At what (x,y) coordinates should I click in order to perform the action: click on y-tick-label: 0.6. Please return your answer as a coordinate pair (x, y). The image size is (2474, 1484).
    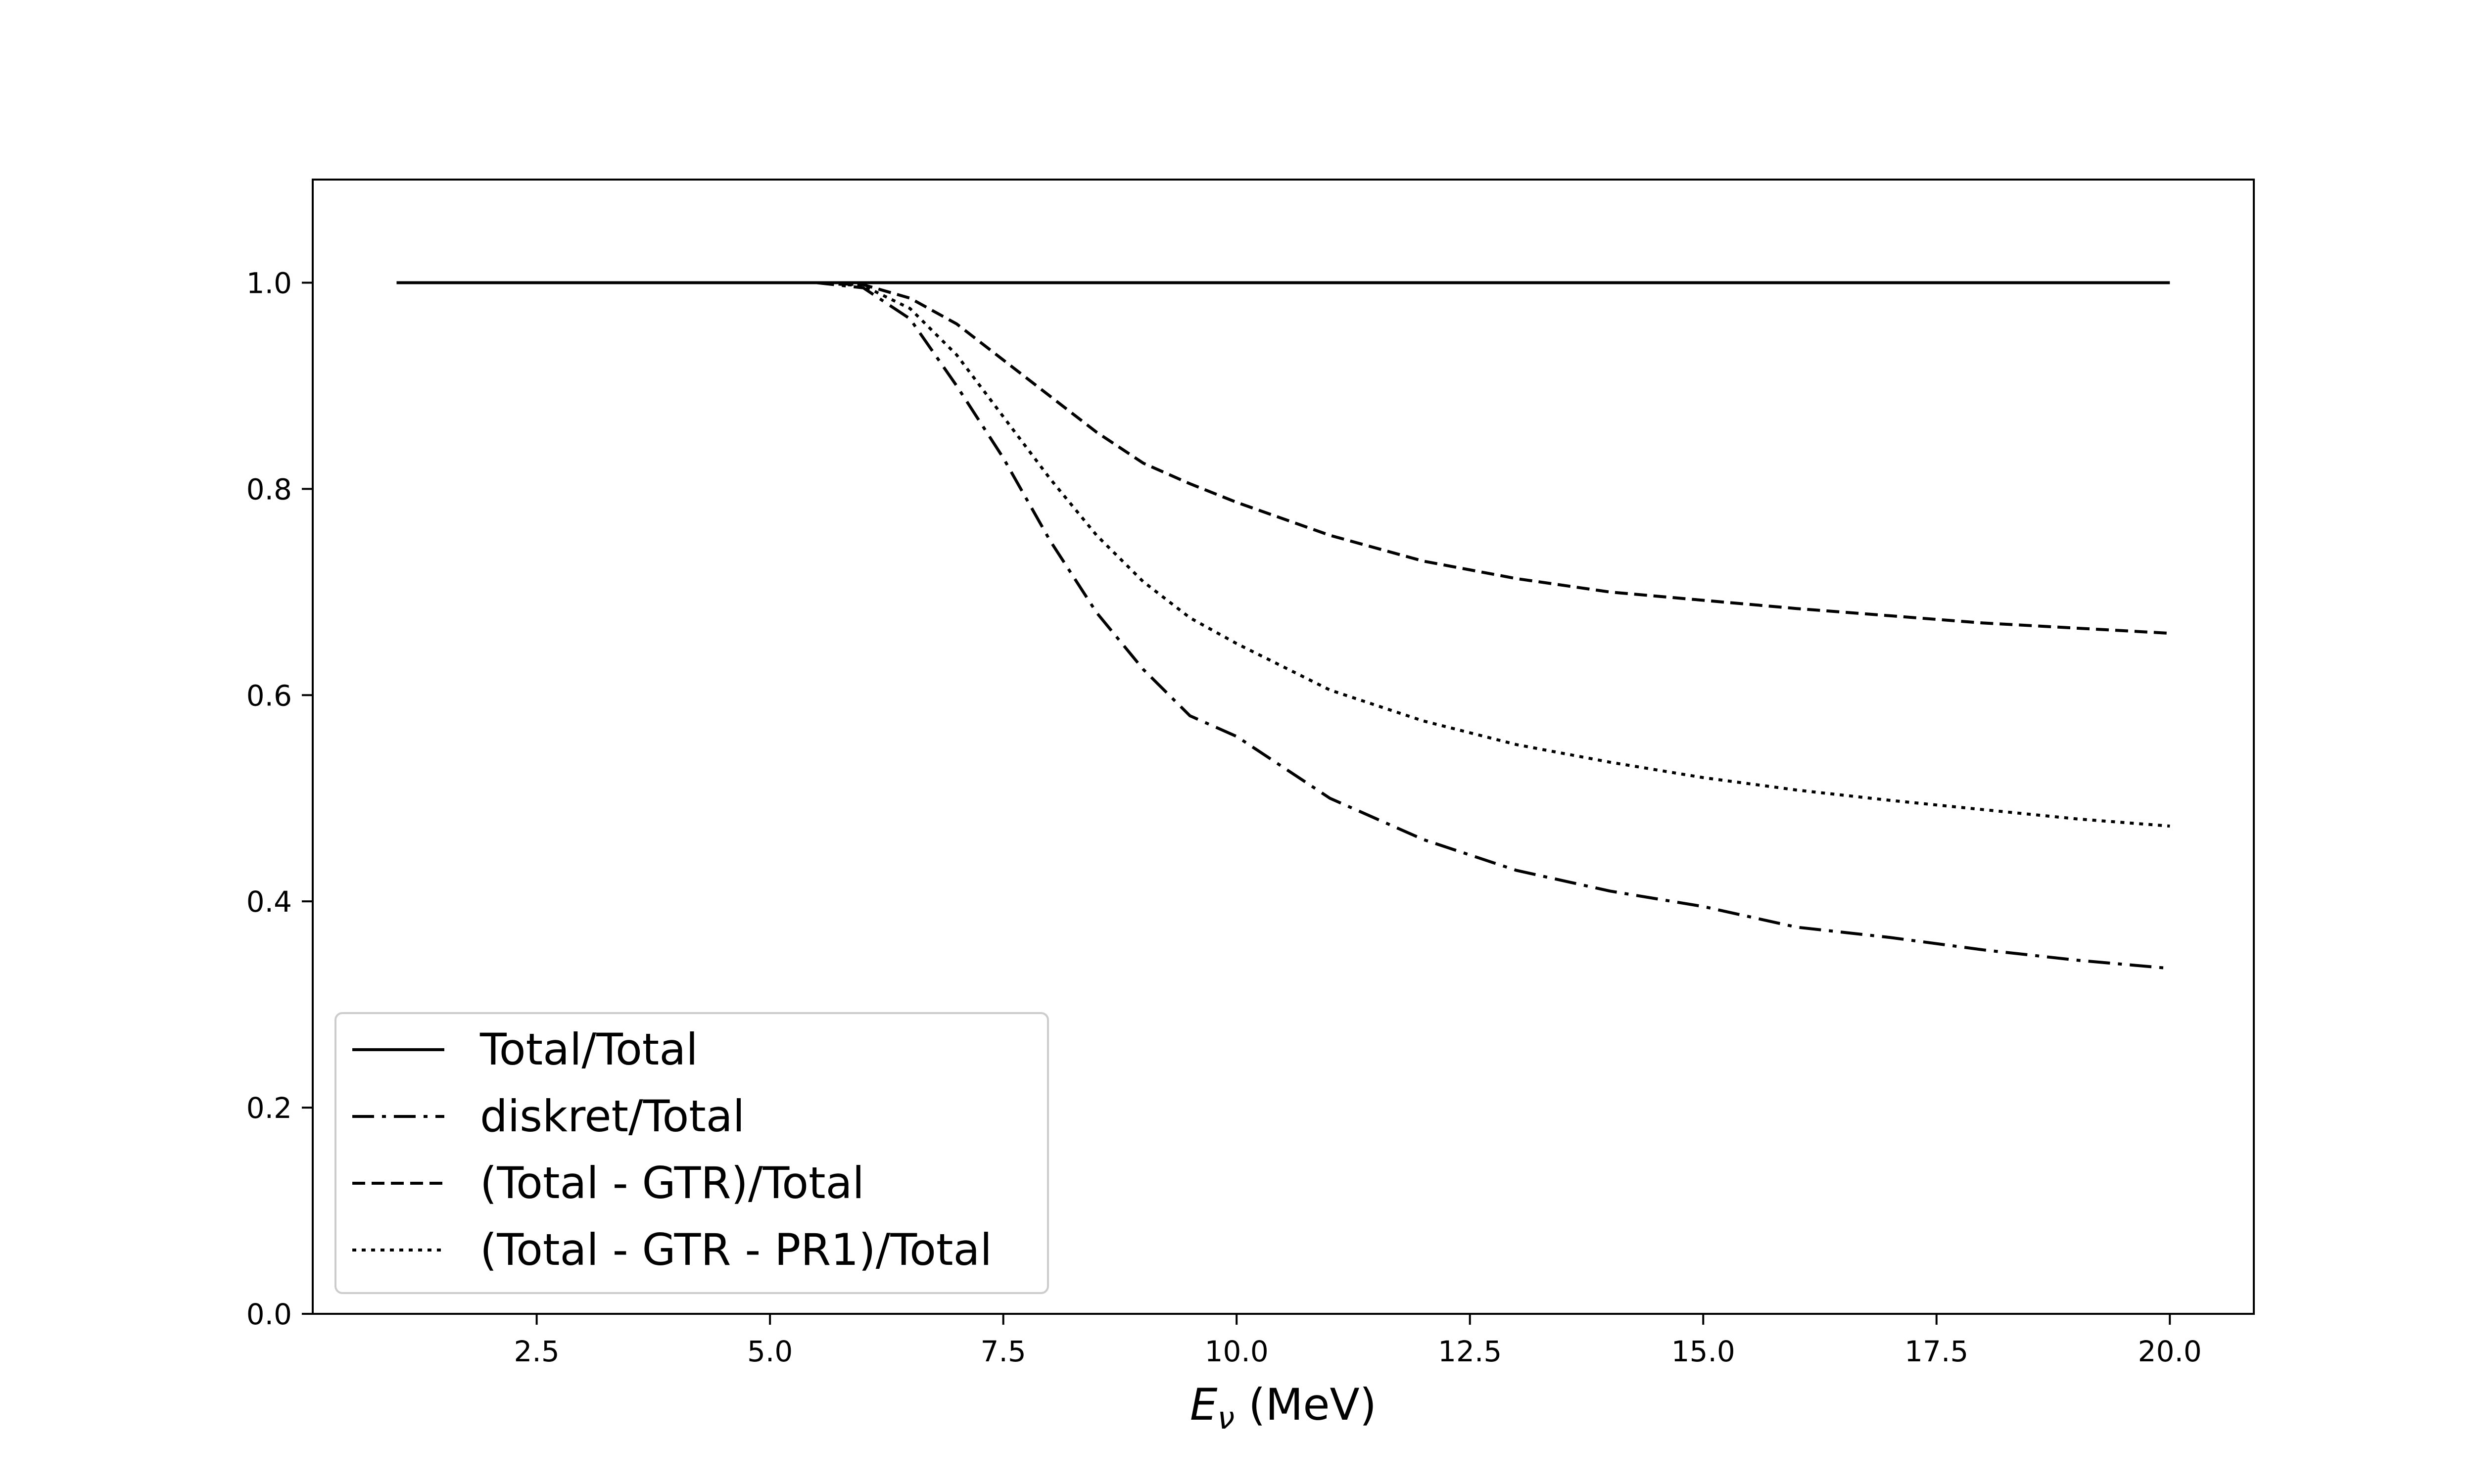
    Looking at the image, I should click on (269, 695).